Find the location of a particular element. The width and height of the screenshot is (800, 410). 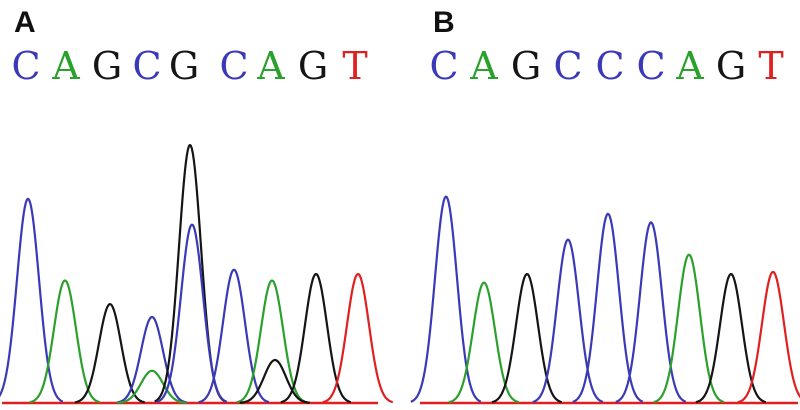

panel-label-b: B is located at coordinates (444, 22).